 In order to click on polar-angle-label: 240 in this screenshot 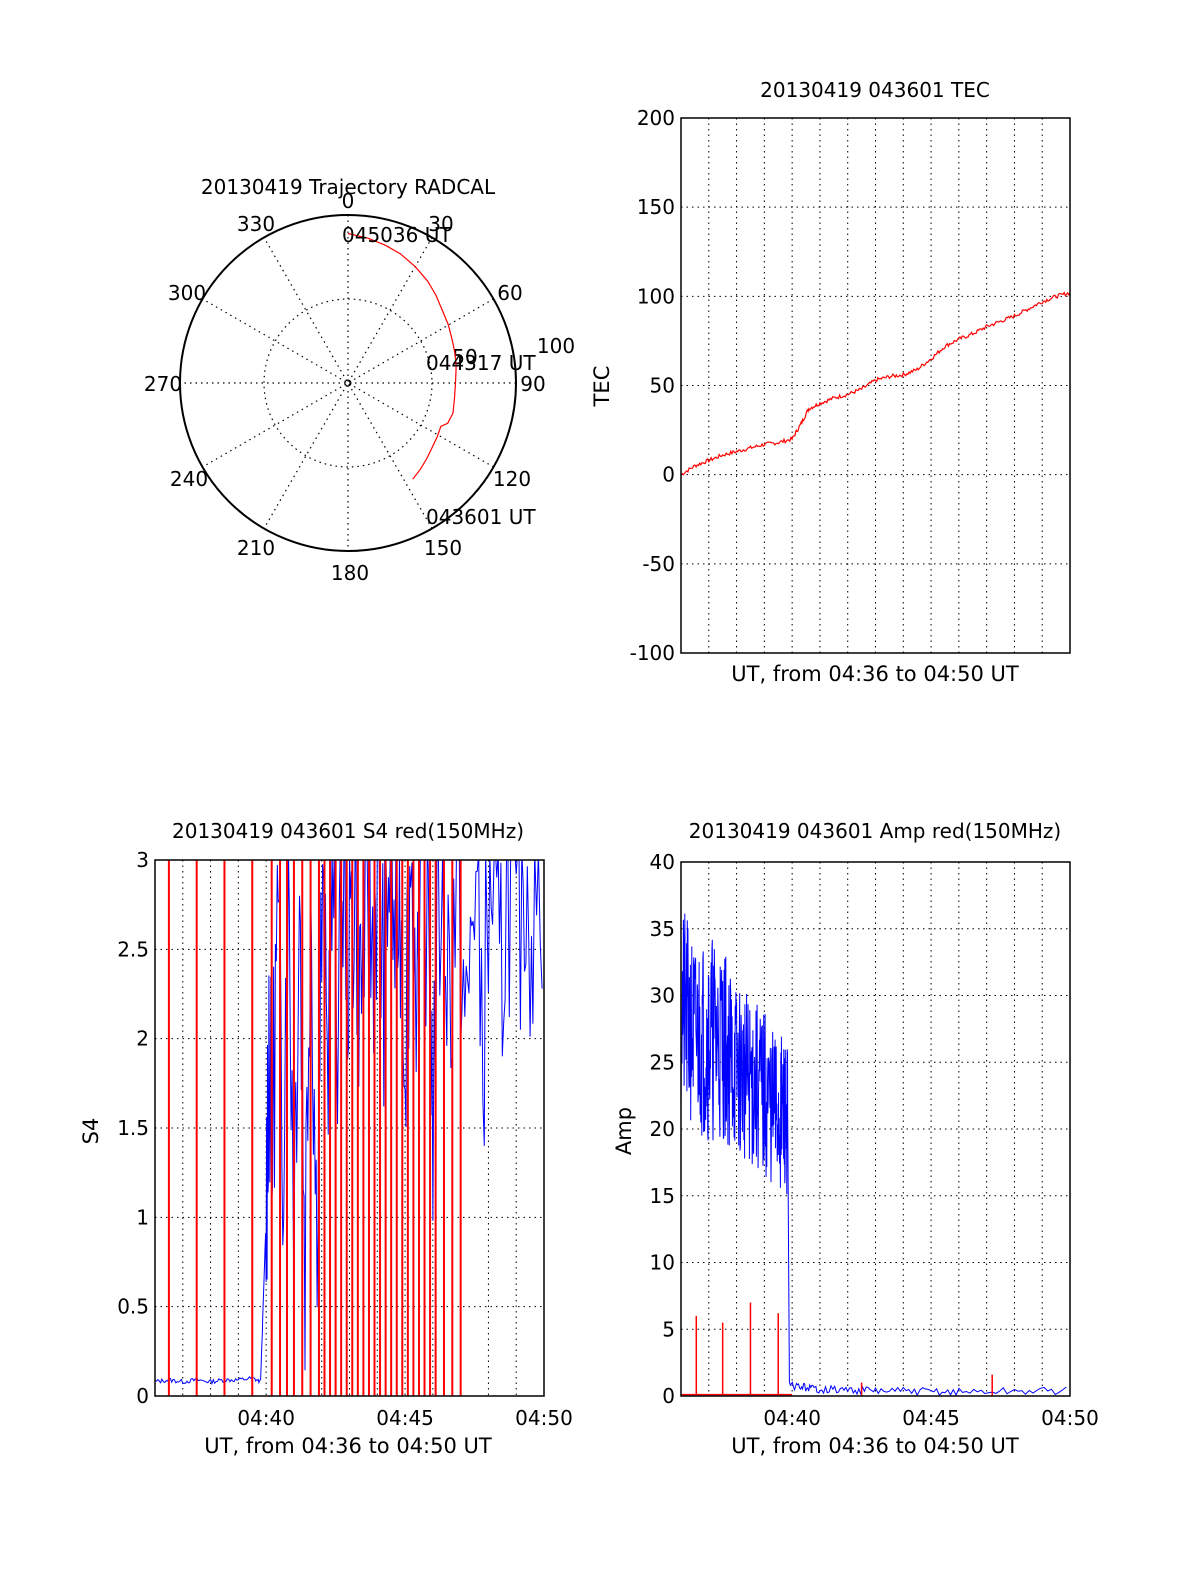, I will do `click(189, 479)`.